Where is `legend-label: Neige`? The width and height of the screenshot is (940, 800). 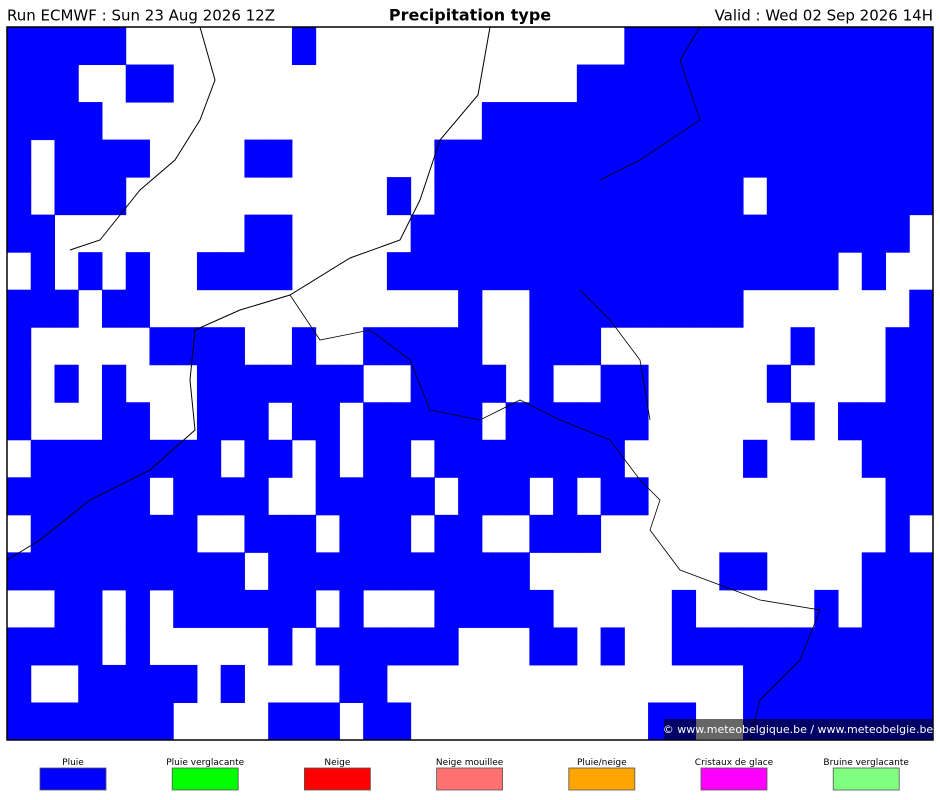
legend-label: Neige is located at coordinates (337, 763).